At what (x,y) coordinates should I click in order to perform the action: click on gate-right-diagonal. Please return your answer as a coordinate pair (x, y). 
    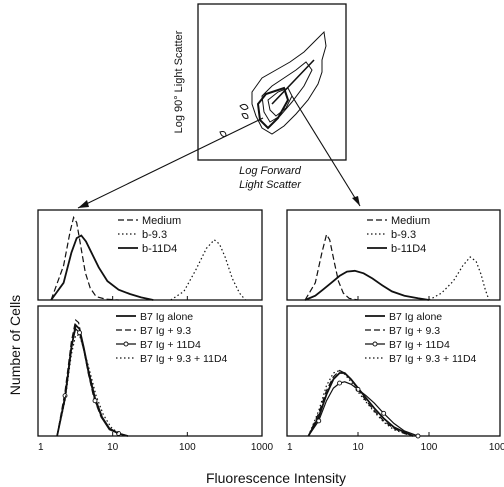
    Looking at the image, I should click on (293, 82).